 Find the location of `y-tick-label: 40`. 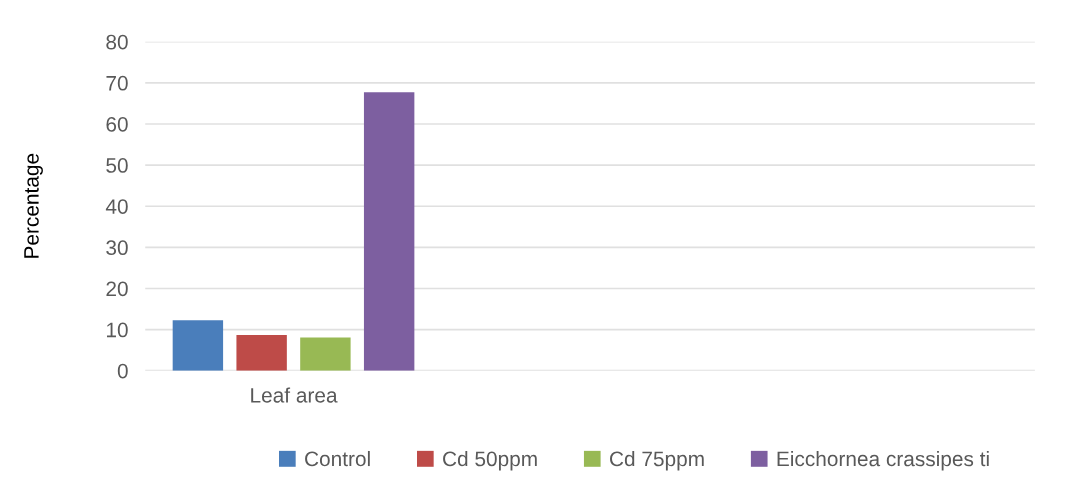

y-tick-label: 40 is located at coordinates (116, 206).